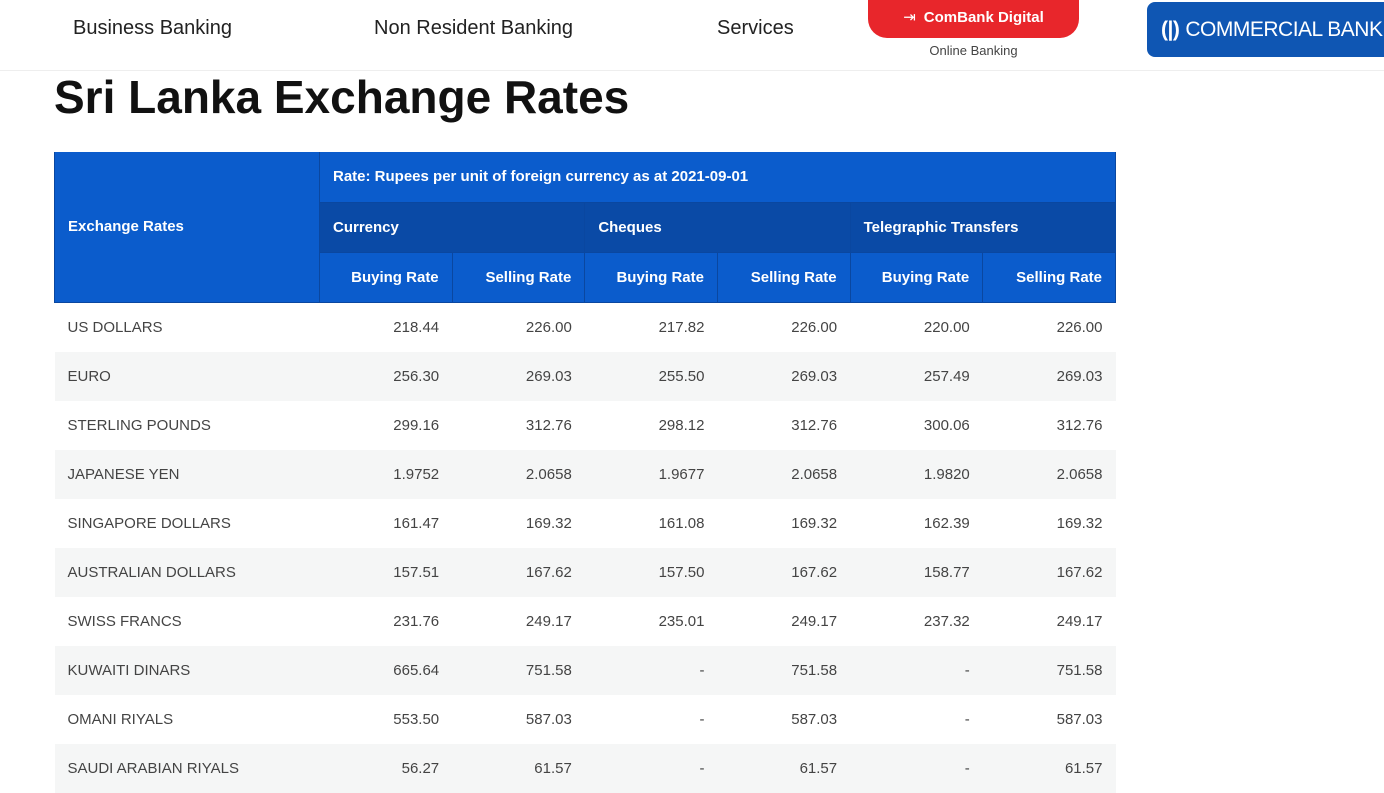  What do you see at coordinates (115, 327) in the screenshot?
I see `currency-name: US DOLLARS` at bounding box center [115, 327].